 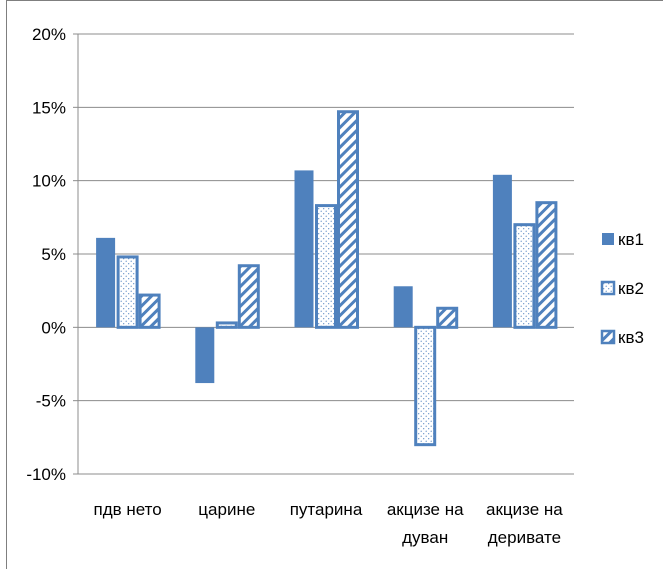 What do you see at coordinates (149, 311) in the screenshot?
I see `bar-кв3-0` at bounding box center [149, 311].